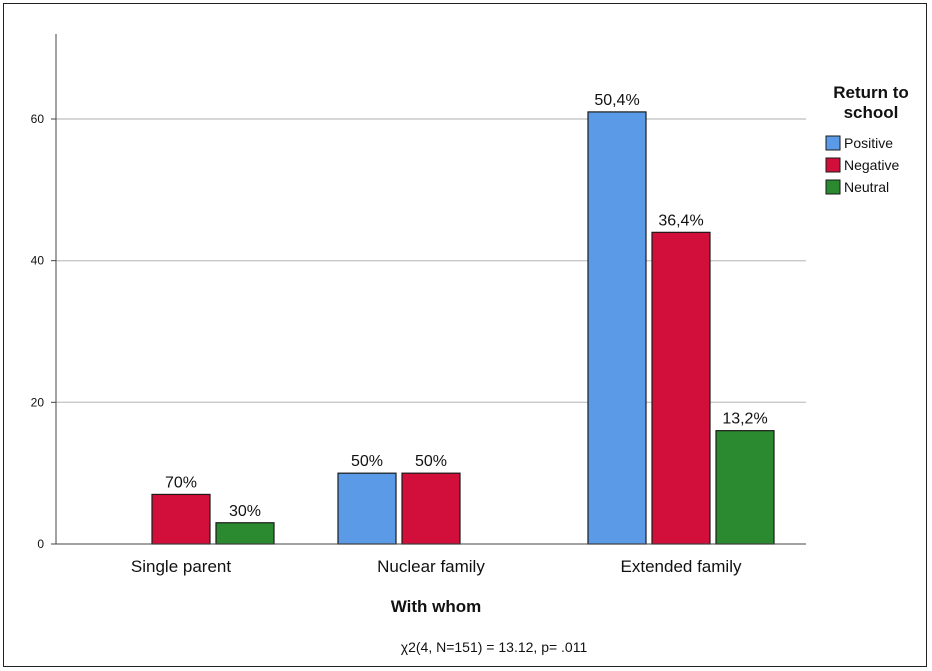 The height and width of the screenshot is (671, 932). I want to click on legend-title: Return to school, so click(871, 102).